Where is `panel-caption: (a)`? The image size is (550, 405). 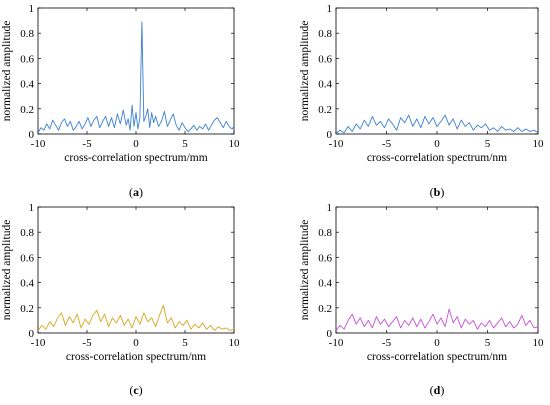 panel-caption: (a) is located at coordinates (136, 192).